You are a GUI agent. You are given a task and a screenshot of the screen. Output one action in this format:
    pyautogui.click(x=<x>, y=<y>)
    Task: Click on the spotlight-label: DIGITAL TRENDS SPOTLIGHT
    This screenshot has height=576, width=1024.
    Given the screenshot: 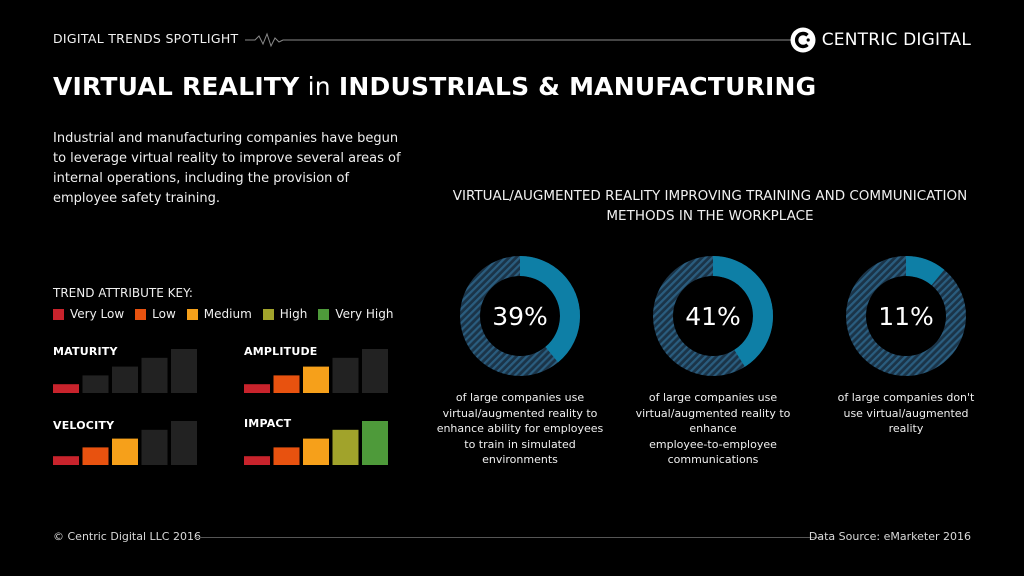 What is the action you would take?
    pyautogui.click(x=146, y=38)
    